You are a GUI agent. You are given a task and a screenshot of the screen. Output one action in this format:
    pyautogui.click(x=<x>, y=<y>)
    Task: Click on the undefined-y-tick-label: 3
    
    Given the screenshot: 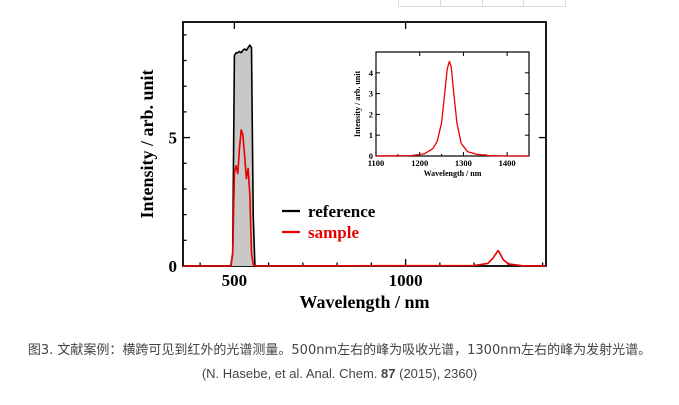 What is the action you would take?
    pyautogui.click(x=371, y=94)
    